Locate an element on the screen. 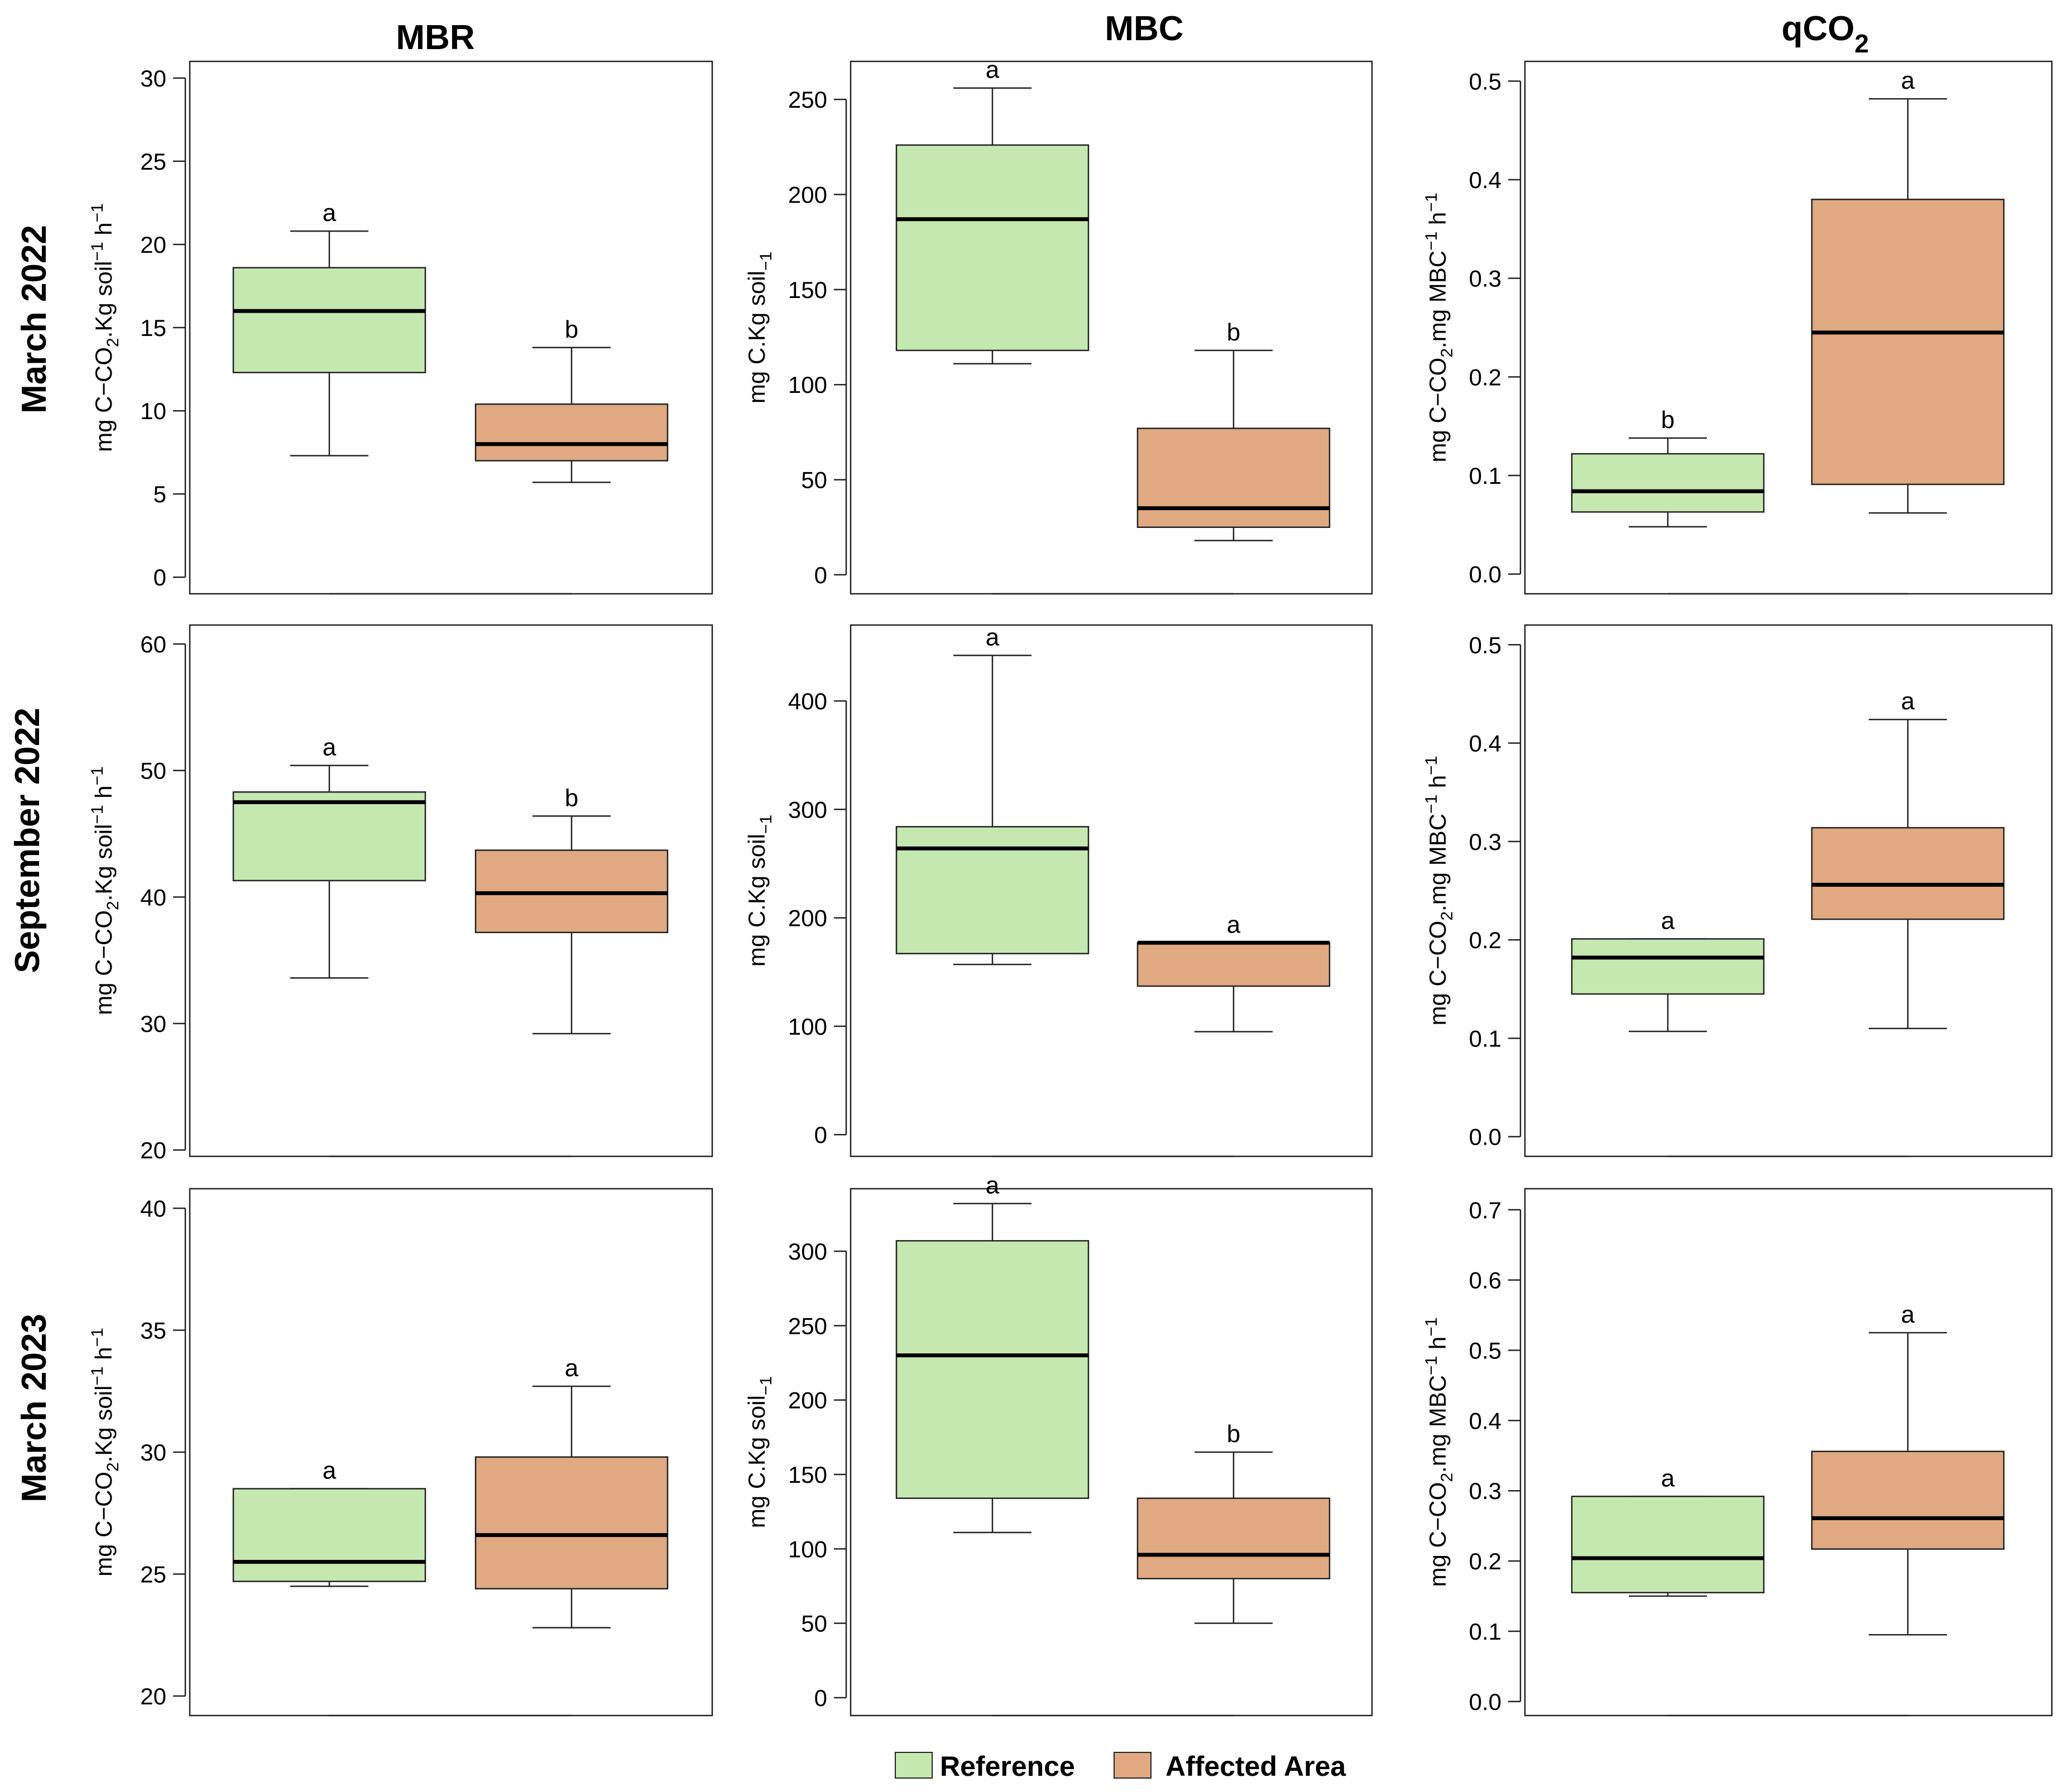  y-tick-label-mbc-mar2023-2: 100 is located at coordinates (807, 1549).